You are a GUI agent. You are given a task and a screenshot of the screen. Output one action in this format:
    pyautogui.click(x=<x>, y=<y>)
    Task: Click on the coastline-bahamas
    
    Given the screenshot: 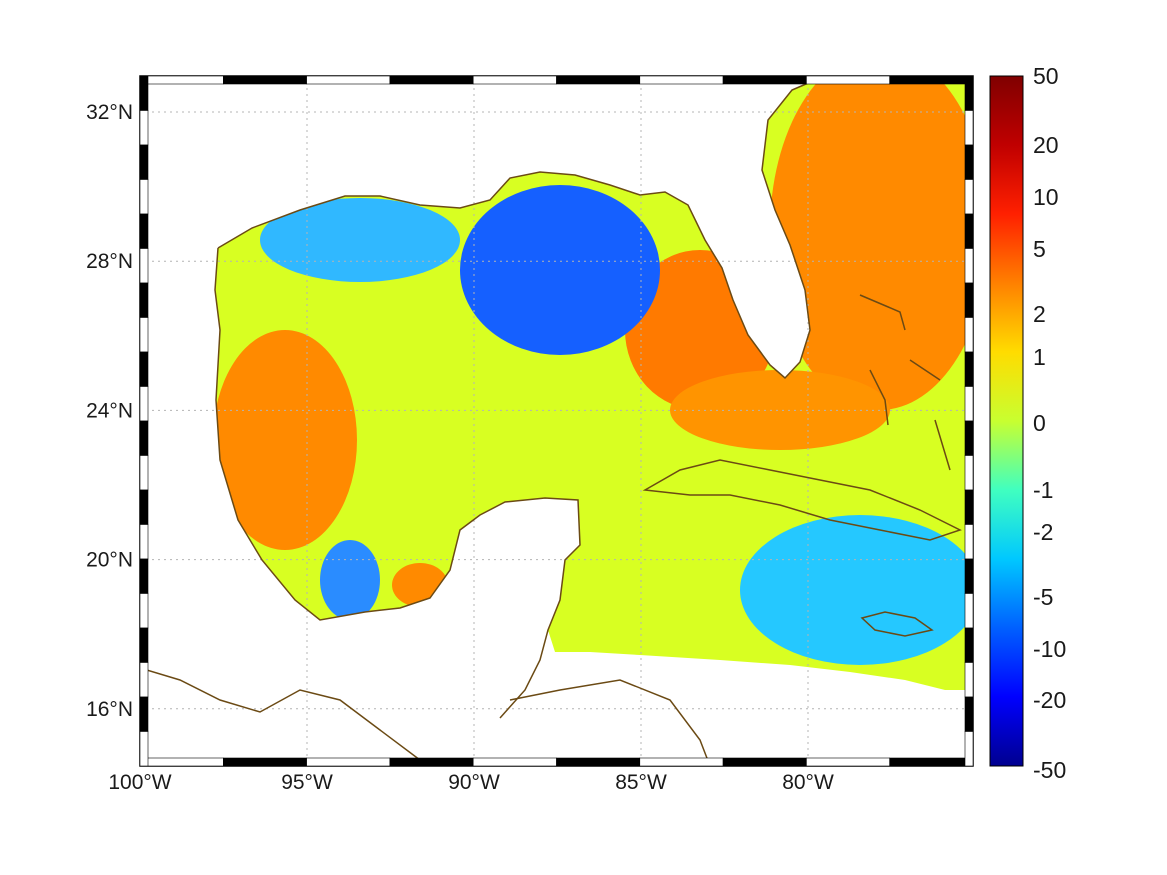 What is the action you would take?
    pyautogui.click(x=905, y=382)
    